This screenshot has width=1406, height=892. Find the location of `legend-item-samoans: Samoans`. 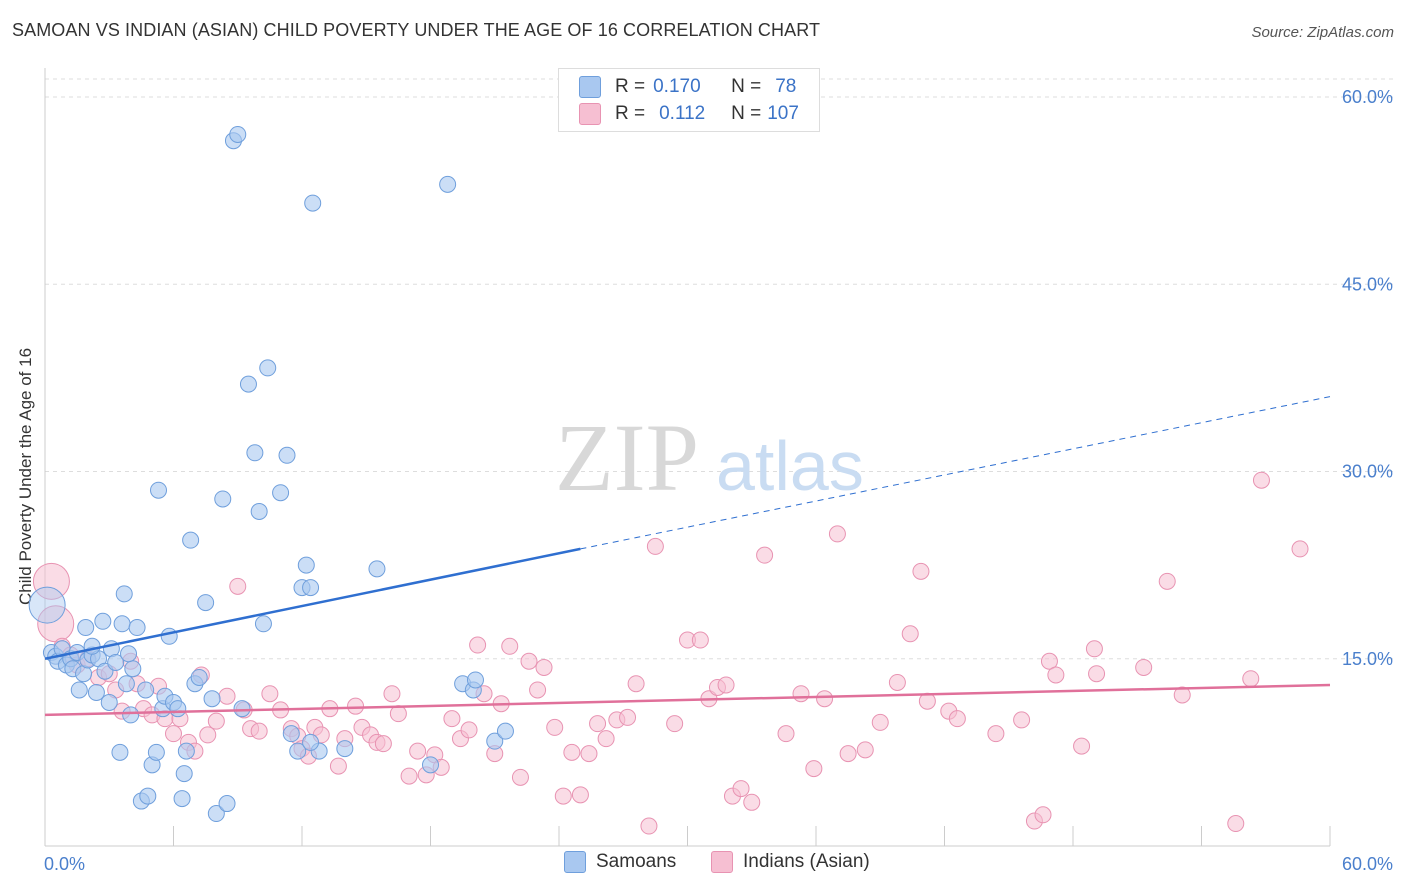

legend-item-samoans: Samoans is located at coordinates (620, 862).